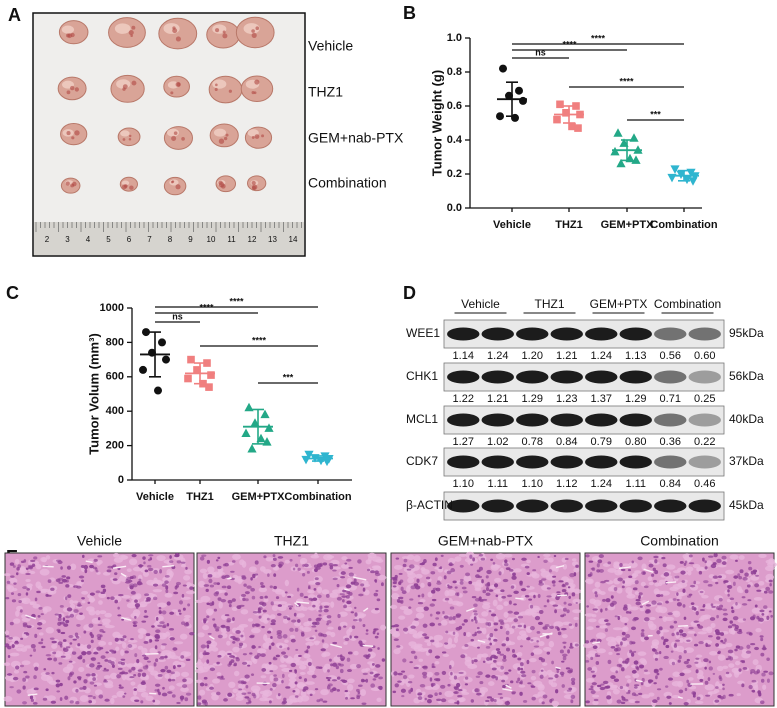 The width and height of the screenshot is (777, 708). I want to click on significance-label: ****, so click(236, 301).